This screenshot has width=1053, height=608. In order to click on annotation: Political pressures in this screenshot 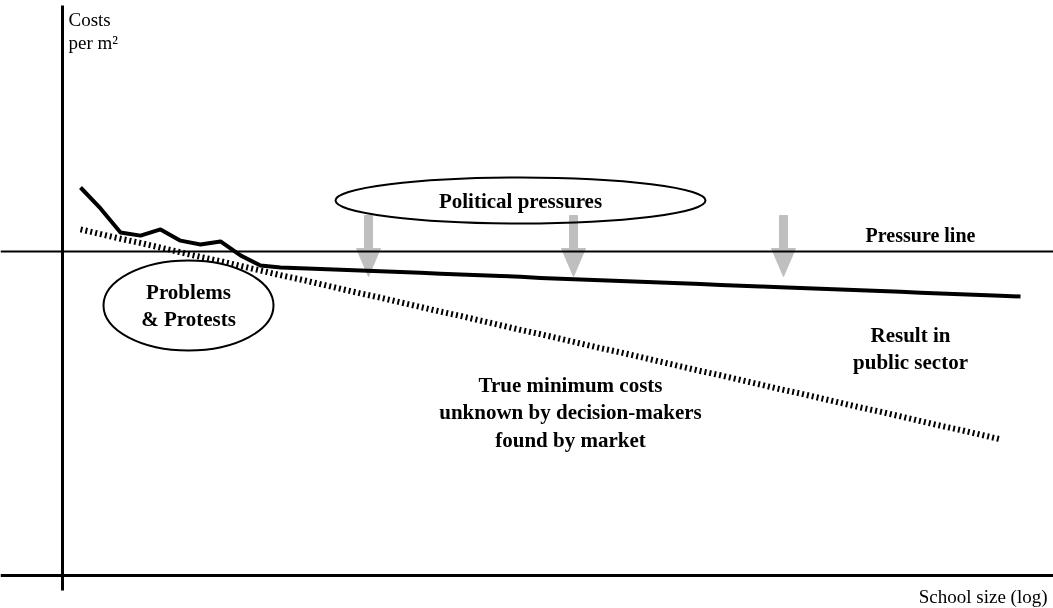, I will do `click(520, 200)`.